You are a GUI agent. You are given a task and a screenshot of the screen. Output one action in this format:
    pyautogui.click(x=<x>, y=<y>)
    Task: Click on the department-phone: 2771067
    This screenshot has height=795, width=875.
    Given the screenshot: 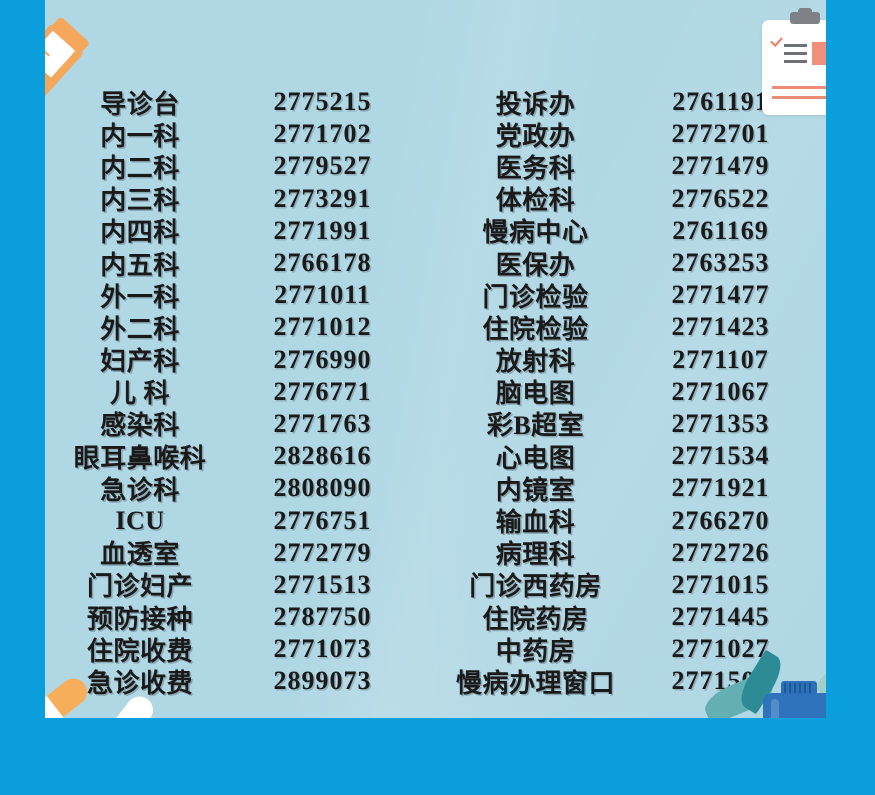 What is the action you would take?
    pyautogui.click(x=720, y=391)
    